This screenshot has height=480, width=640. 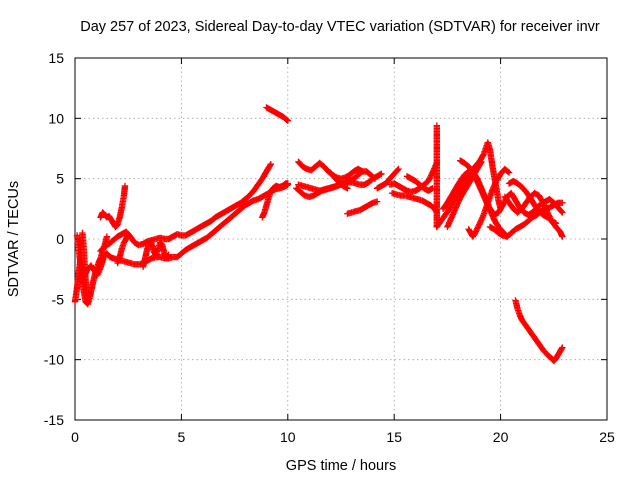 What do you see at coordinates (288, 437) in the screenshot?
I see `x-tick-label: 10` at bounding box center [288, 437].